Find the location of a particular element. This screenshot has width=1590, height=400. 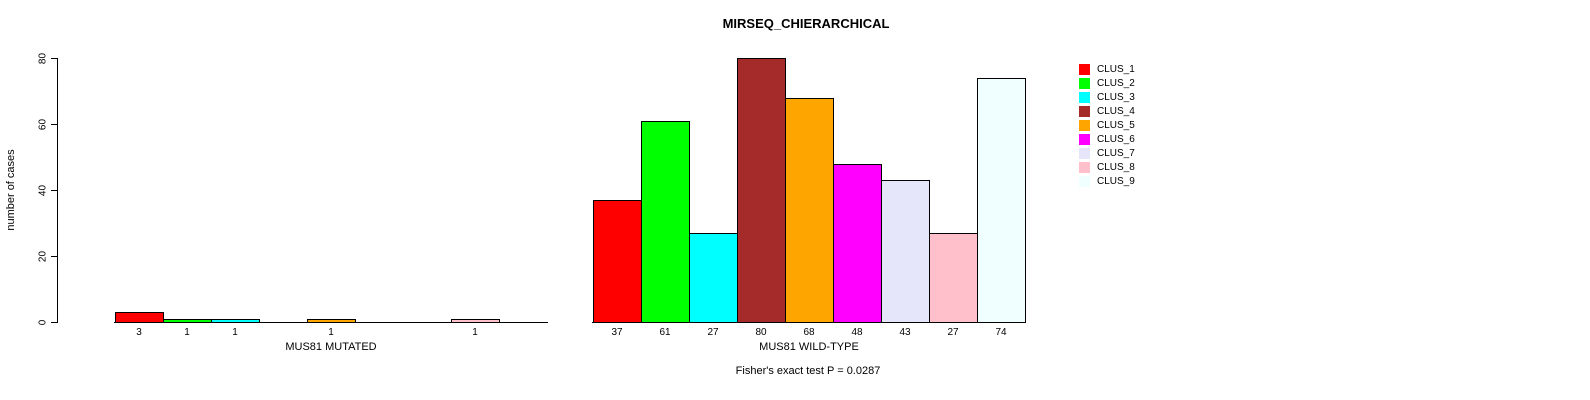

y-axis-line is located at coordinates (57, 190).